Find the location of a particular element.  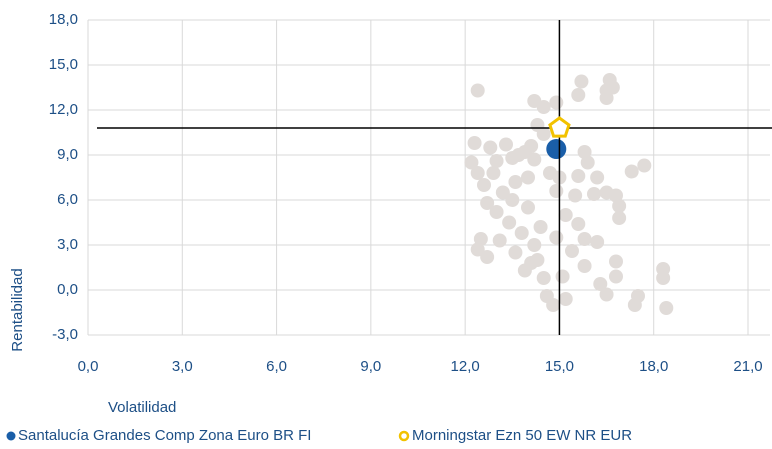

x-tick-label: 21,0 is located at coordinates (747, 366).